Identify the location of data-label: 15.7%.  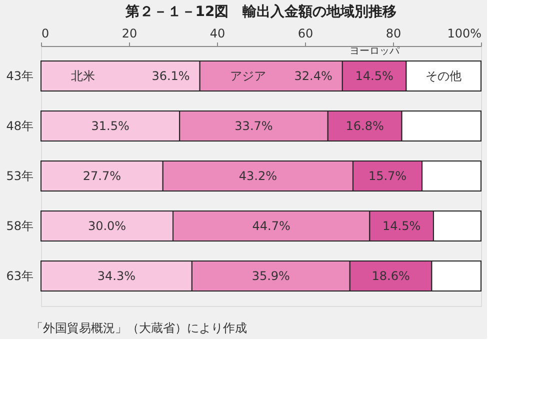
(387, 176).